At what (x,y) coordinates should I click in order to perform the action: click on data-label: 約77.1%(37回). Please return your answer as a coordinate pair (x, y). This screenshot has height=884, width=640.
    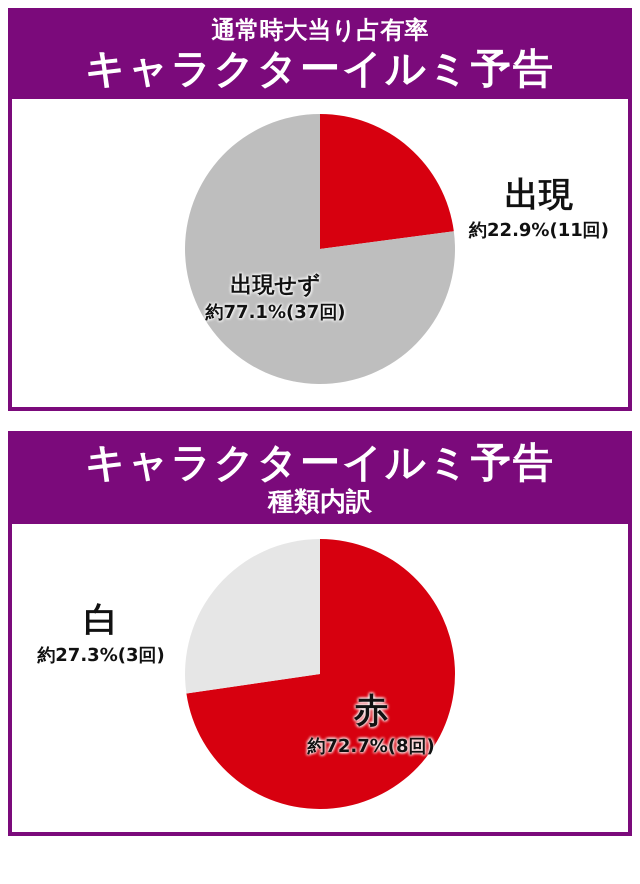
    Looking at the image, I should click on (275, 312).